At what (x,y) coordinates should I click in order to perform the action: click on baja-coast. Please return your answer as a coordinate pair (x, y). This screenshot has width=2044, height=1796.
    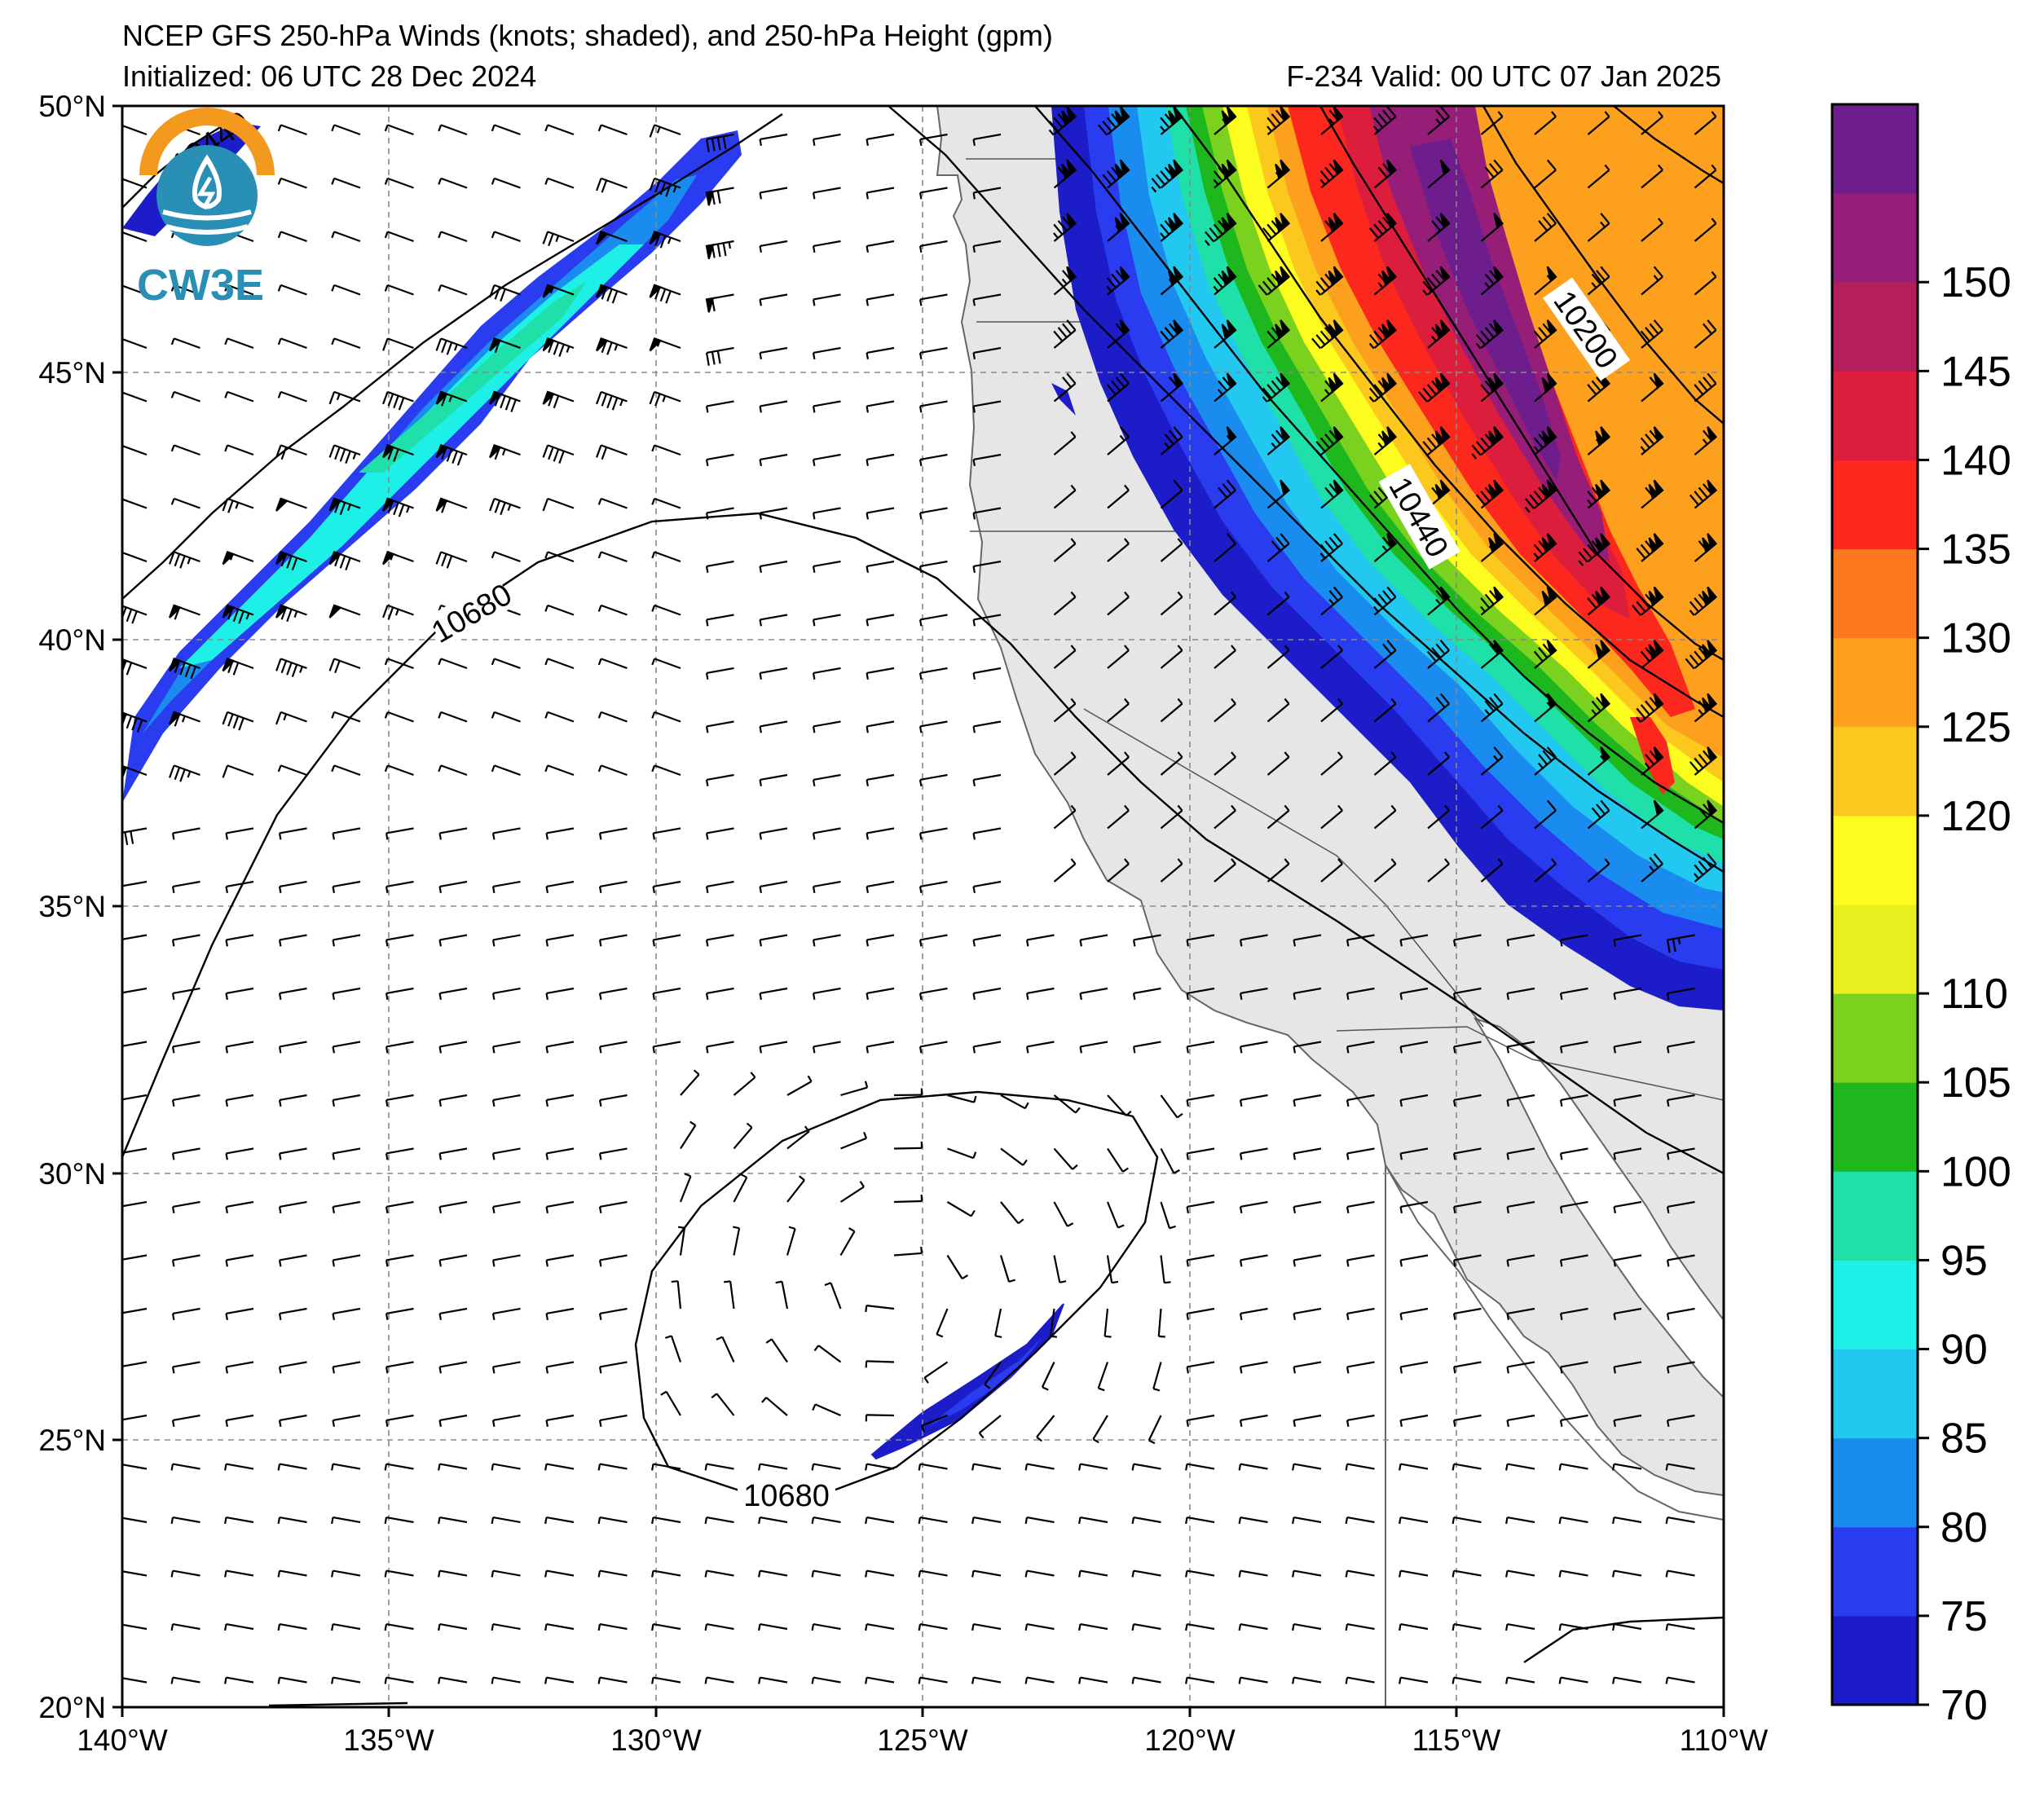
    Looking at the image, I should click on (1554, 1434).